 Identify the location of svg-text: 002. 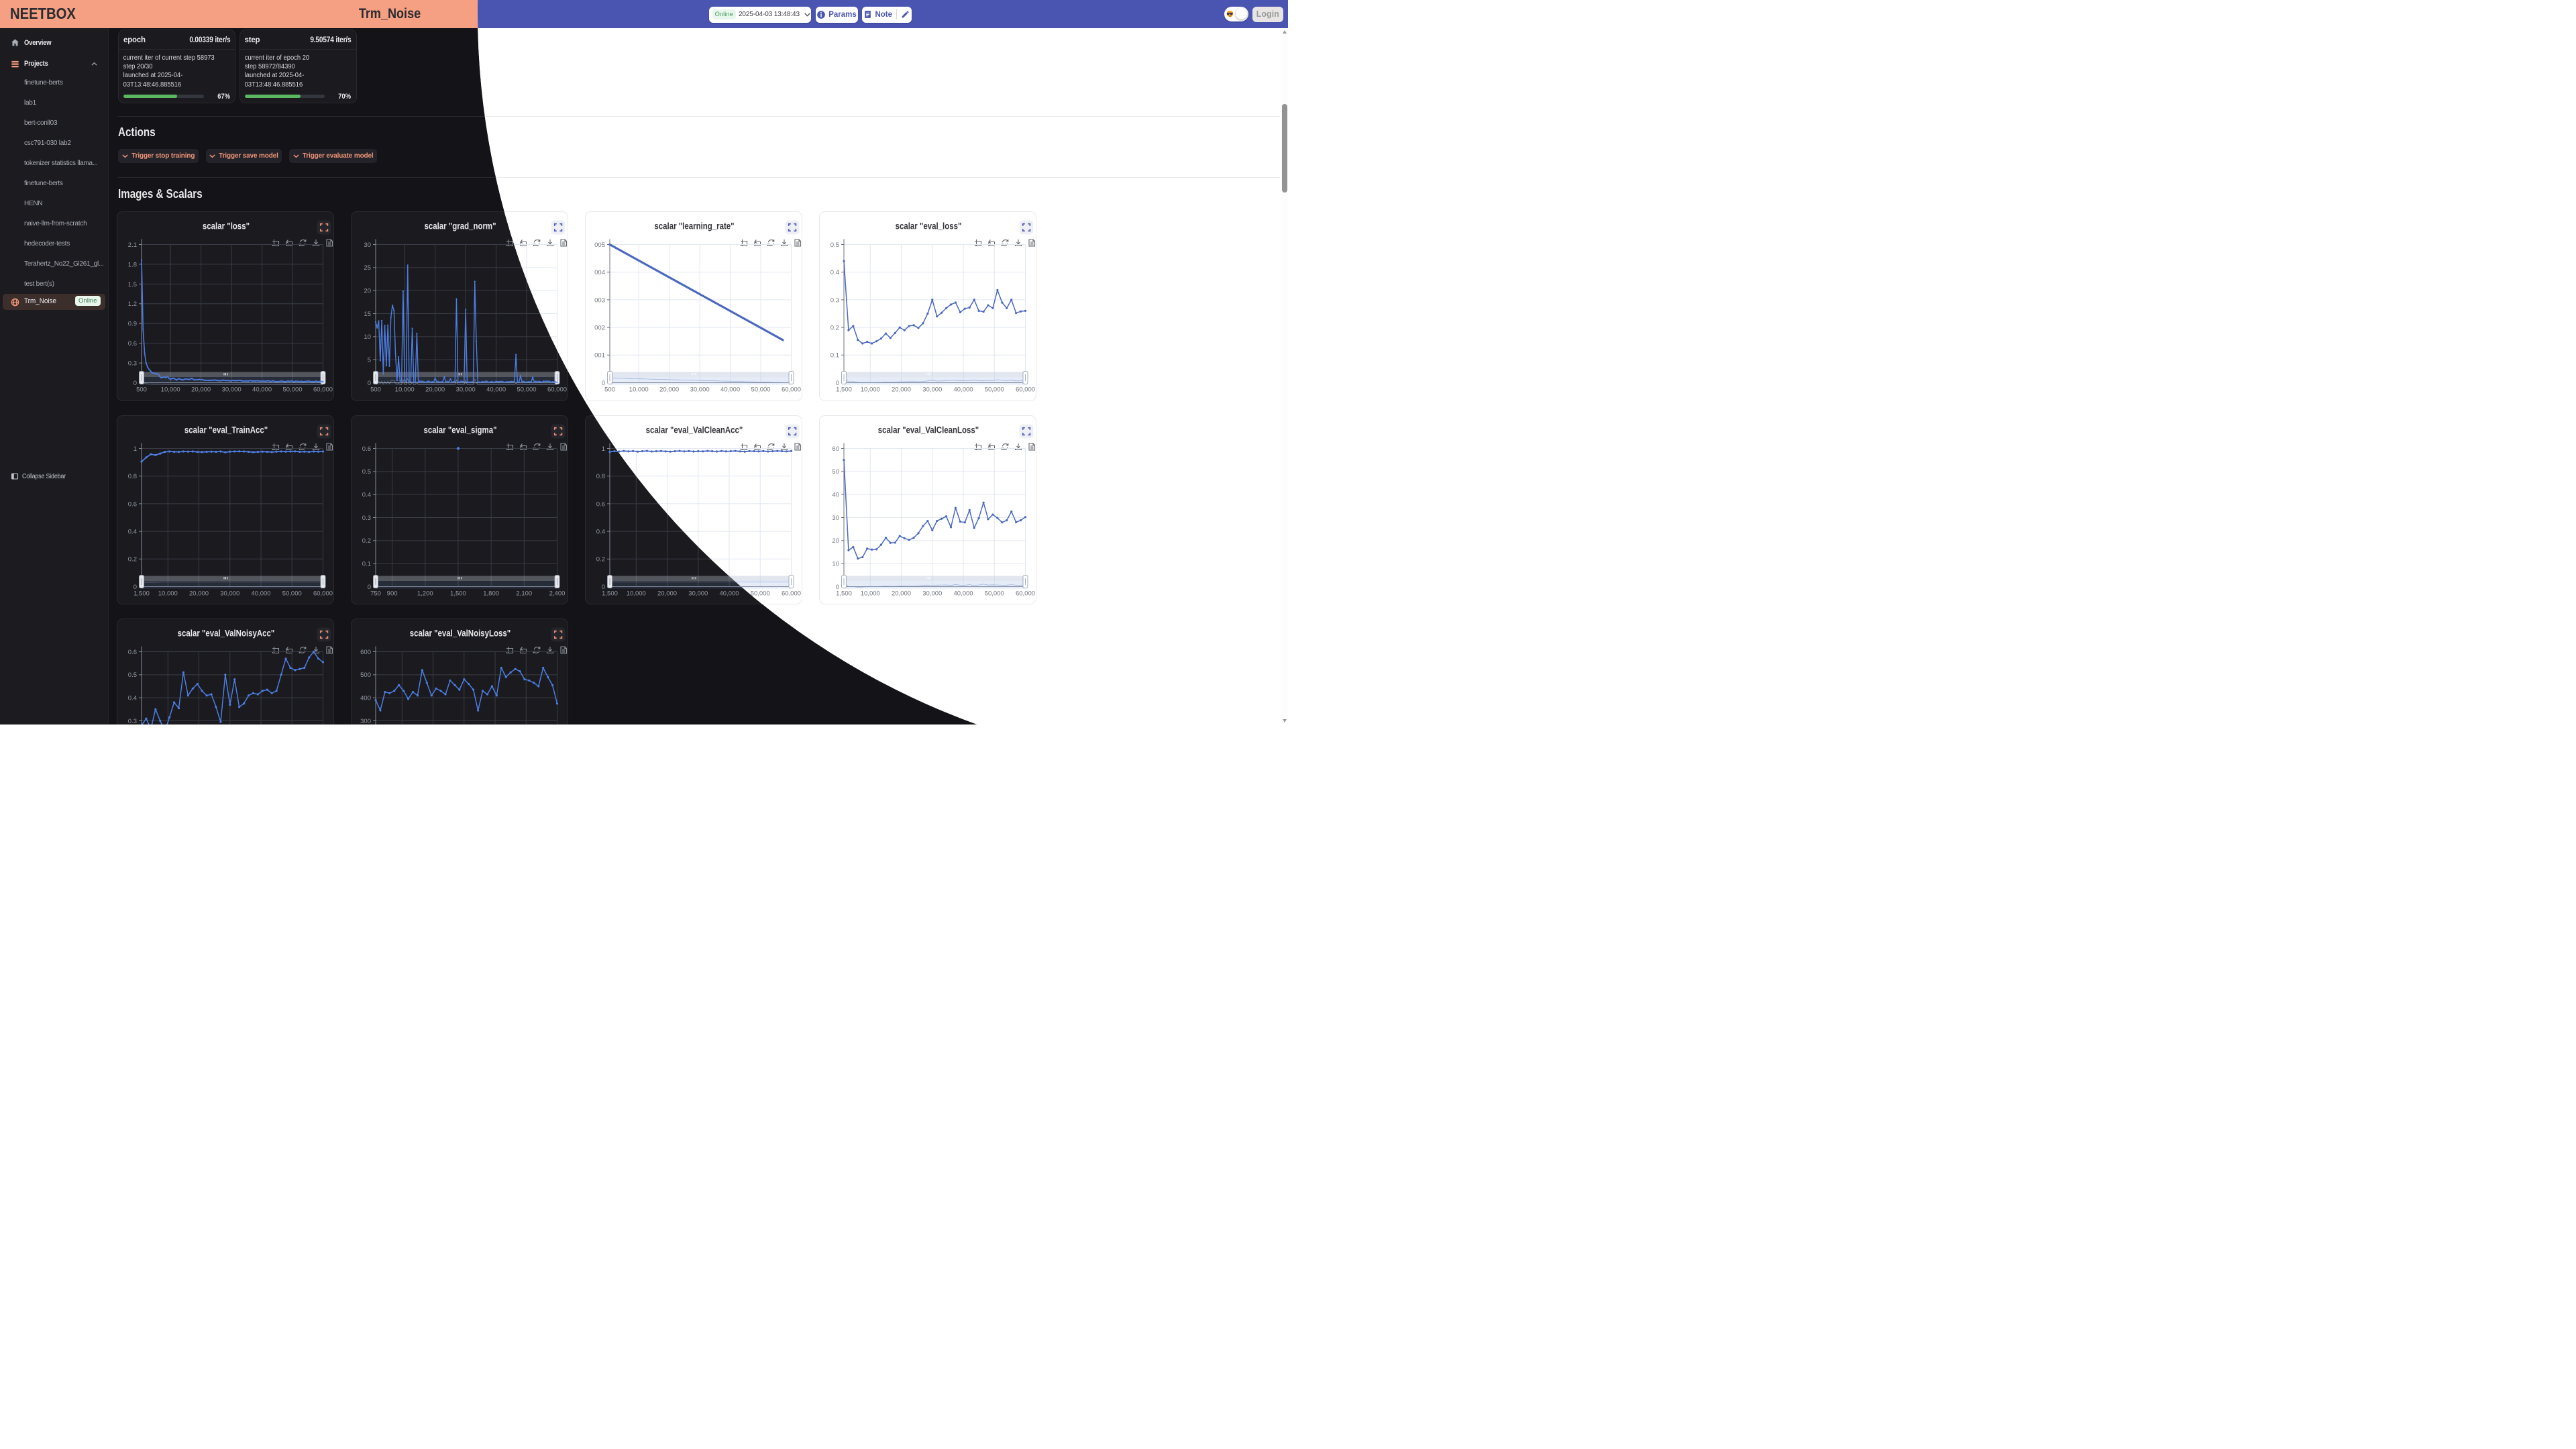
(599, 328).